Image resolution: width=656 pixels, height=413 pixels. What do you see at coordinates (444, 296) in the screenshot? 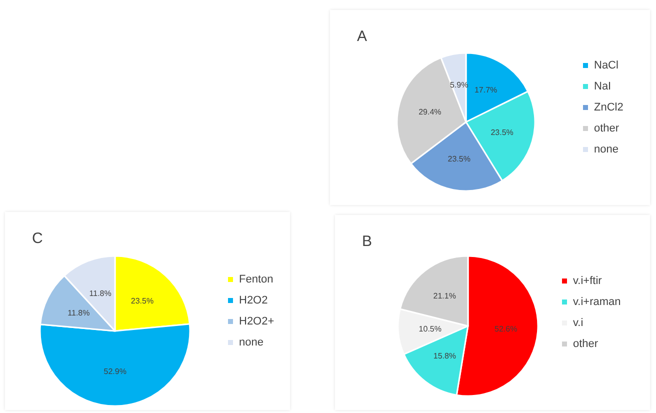
I see `data-label: 21.1%` at bounding box center [444, 296].